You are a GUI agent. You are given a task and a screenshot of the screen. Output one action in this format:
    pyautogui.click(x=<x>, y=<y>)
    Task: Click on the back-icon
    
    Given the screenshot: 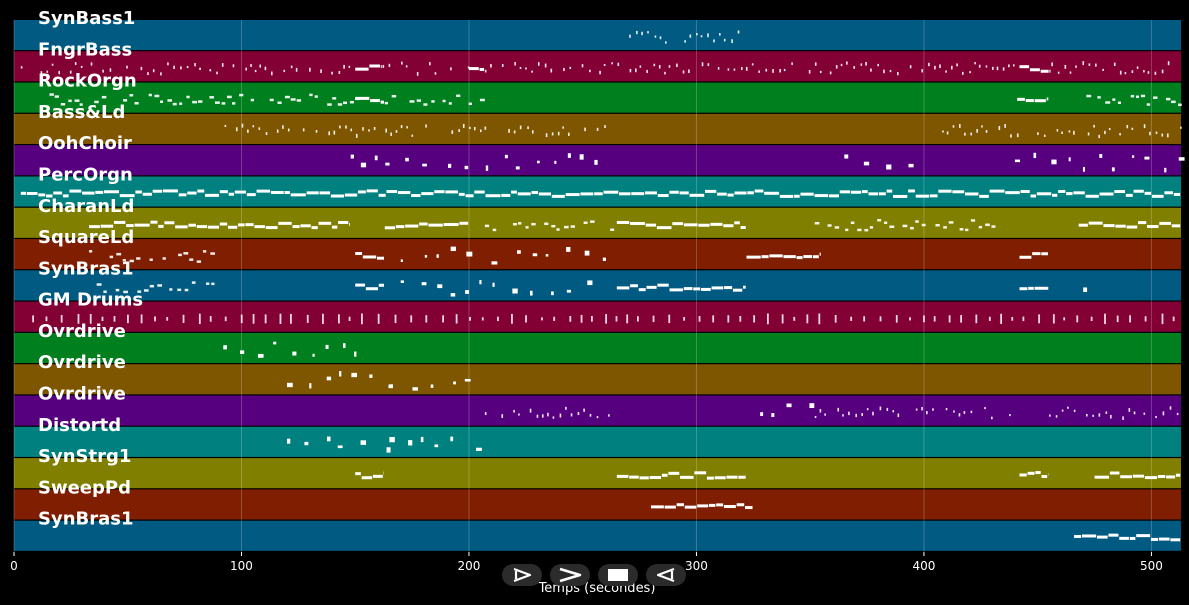 What is the action you would take?
    pyautogui.click(x=665, y=575)
    